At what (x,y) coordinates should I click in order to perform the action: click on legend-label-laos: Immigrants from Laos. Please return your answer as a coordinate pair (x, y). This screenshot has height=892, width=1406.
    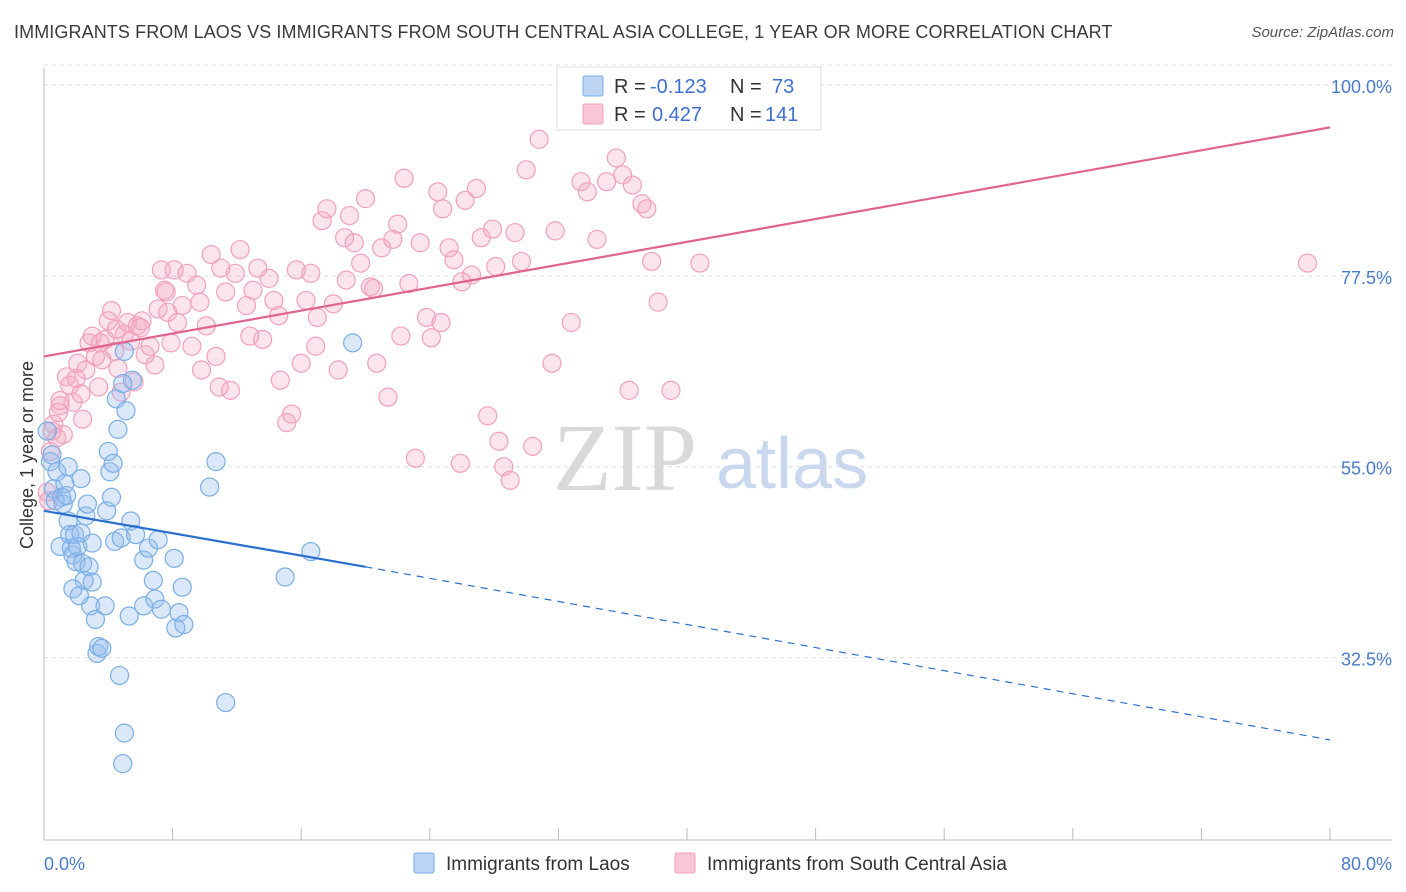
    Looking at the image, I should click on (538, 864).